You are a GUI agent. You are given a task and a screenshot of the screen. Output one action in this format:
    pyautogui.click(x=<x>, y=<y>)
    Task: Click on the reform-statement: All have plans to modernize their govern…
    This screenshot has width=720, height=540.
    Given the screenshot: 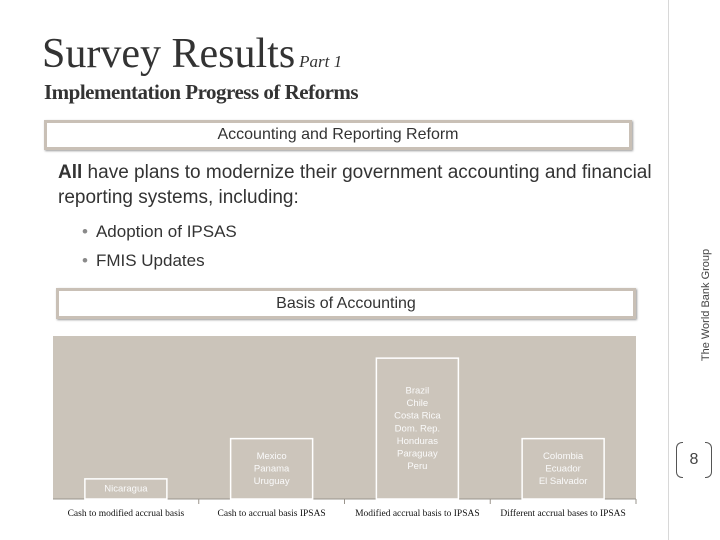 What is the action you would take?
    pyautogui.click(x=358, y=185)
    